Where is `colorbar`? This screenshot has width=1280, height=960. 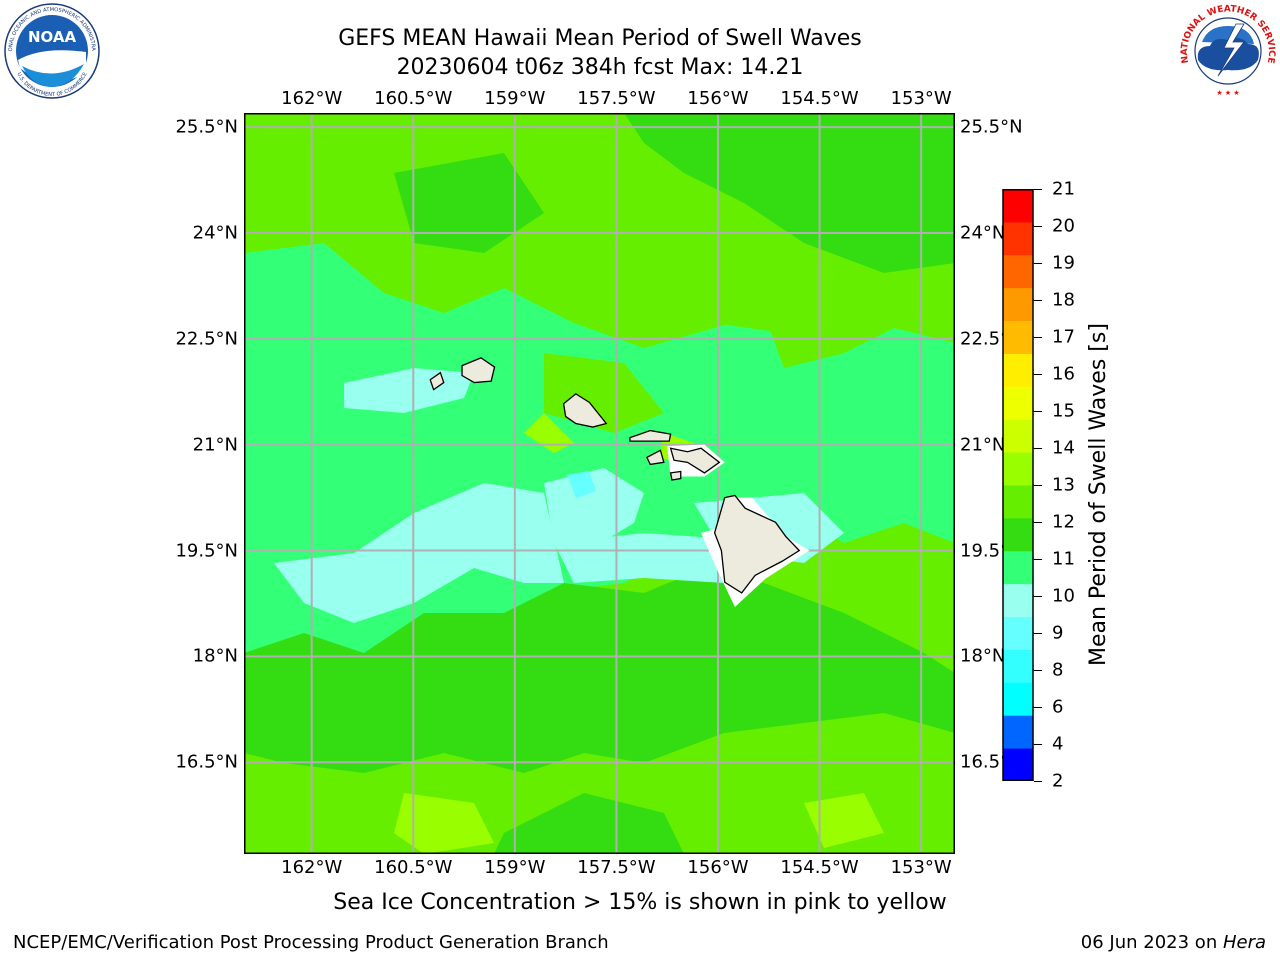 colorbar is located at coordinates (1018, 485).